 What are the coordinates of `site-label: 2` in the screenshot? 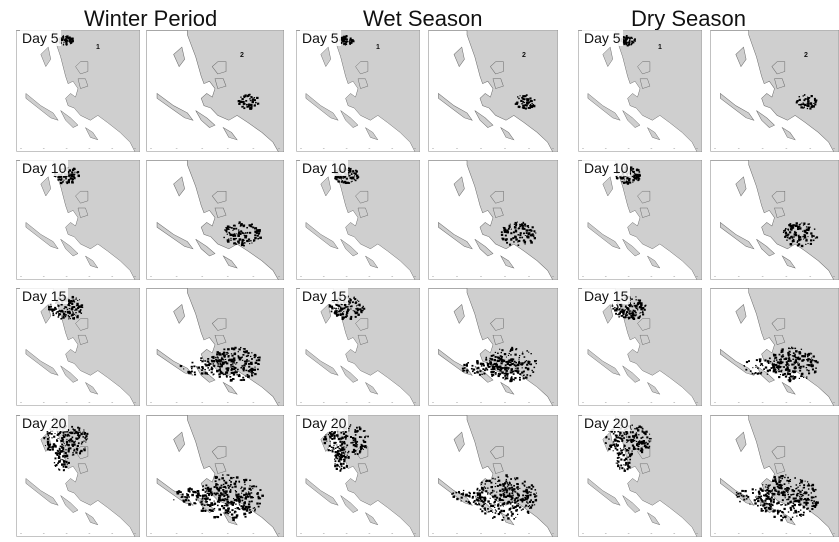 It's located at (806, 55).